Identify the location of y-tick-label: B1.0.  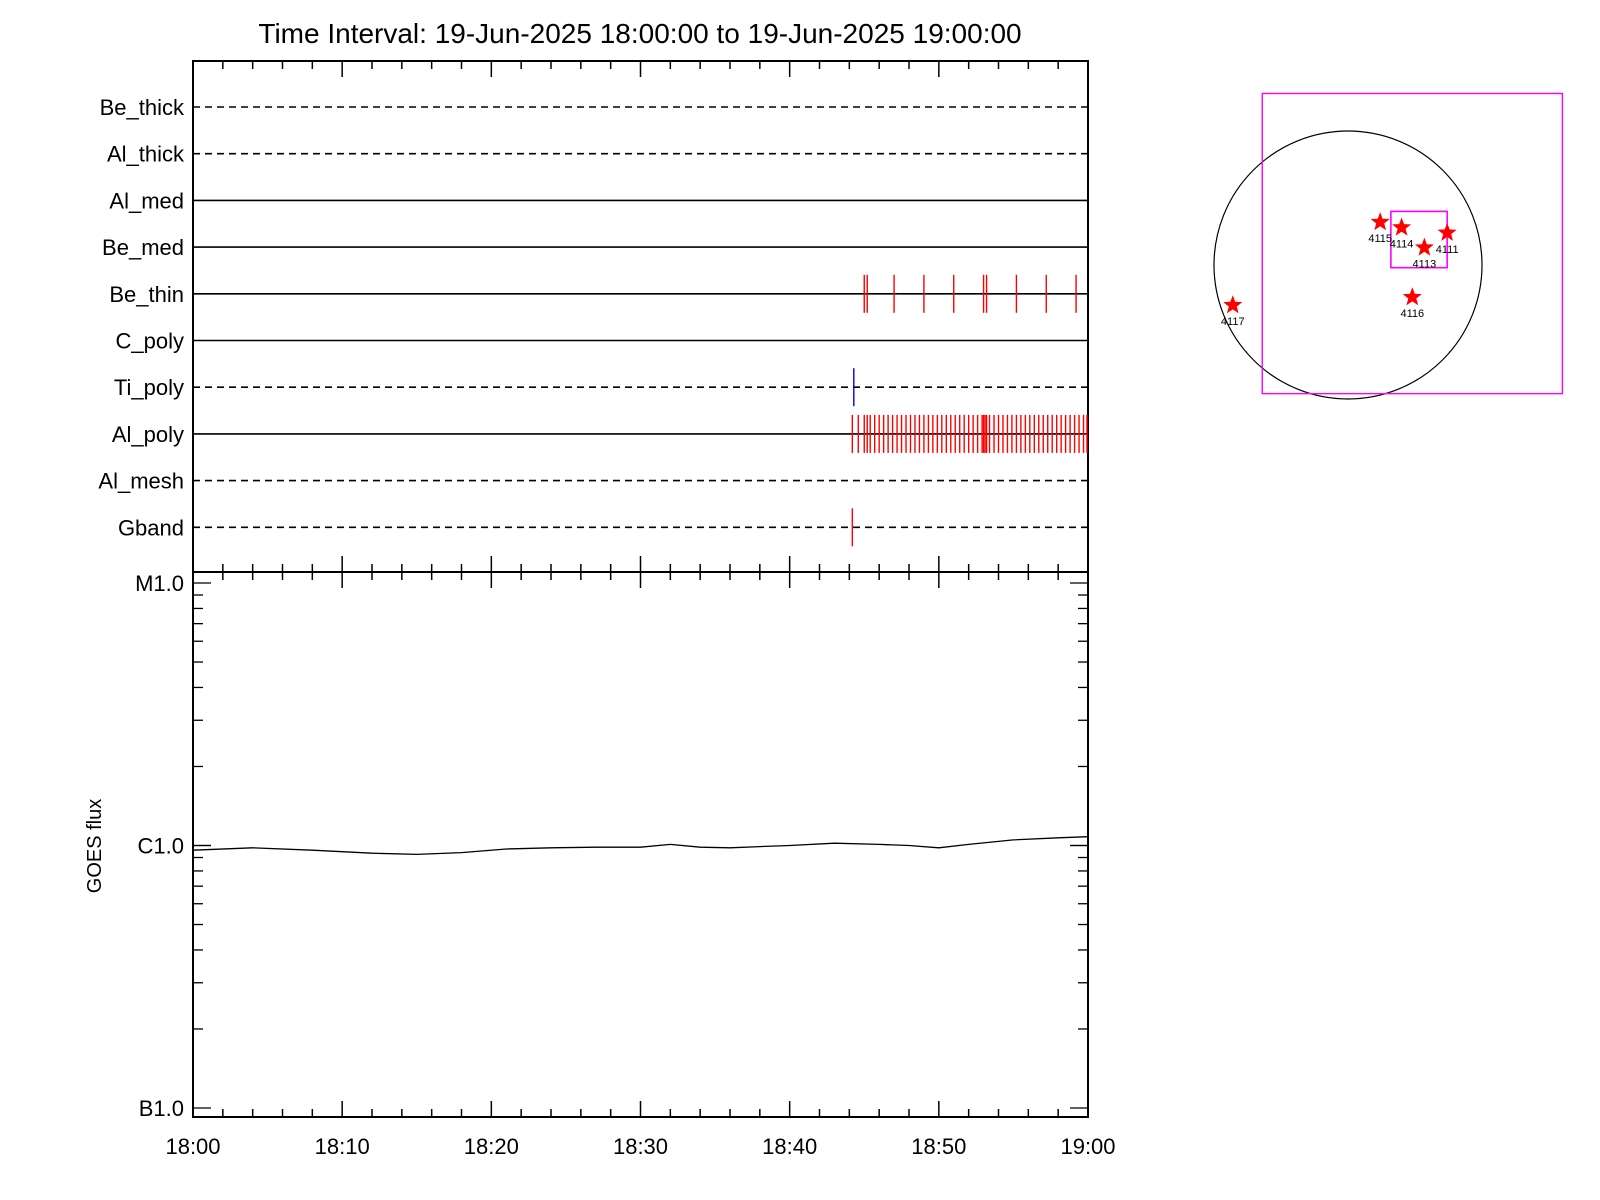
(161, 1108).